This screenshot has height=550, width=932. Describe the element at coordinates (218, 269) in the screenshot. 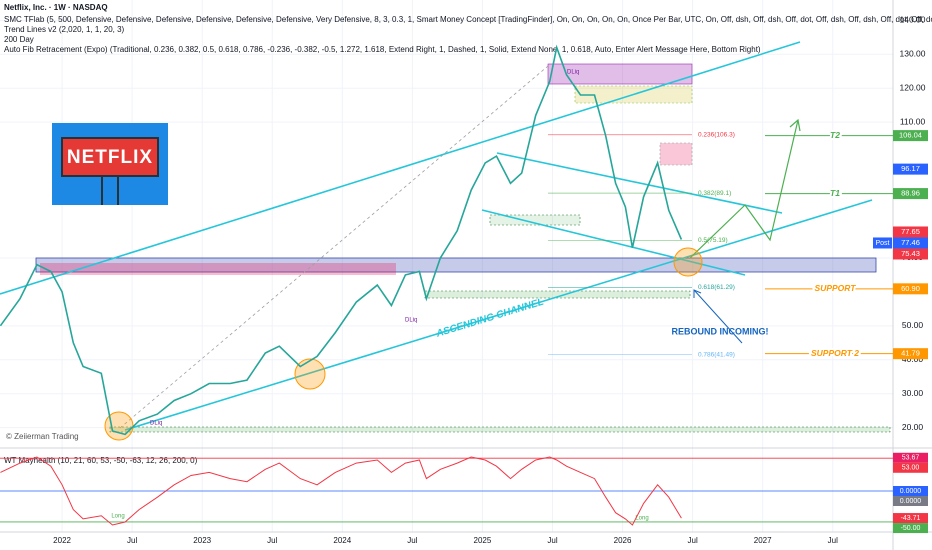

I see `order-block` at that location.